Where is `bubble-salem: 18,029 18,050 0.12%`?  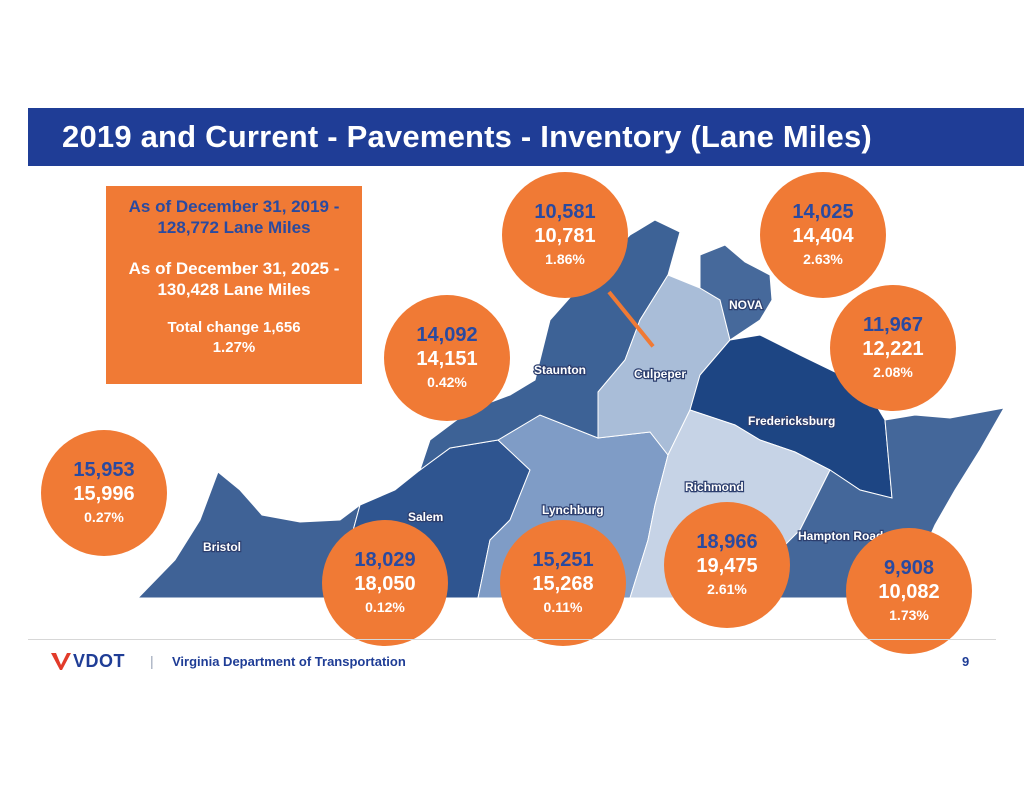
bubble-salem: 18,029 18,050 0.12% is located at coordinates (385, 583).